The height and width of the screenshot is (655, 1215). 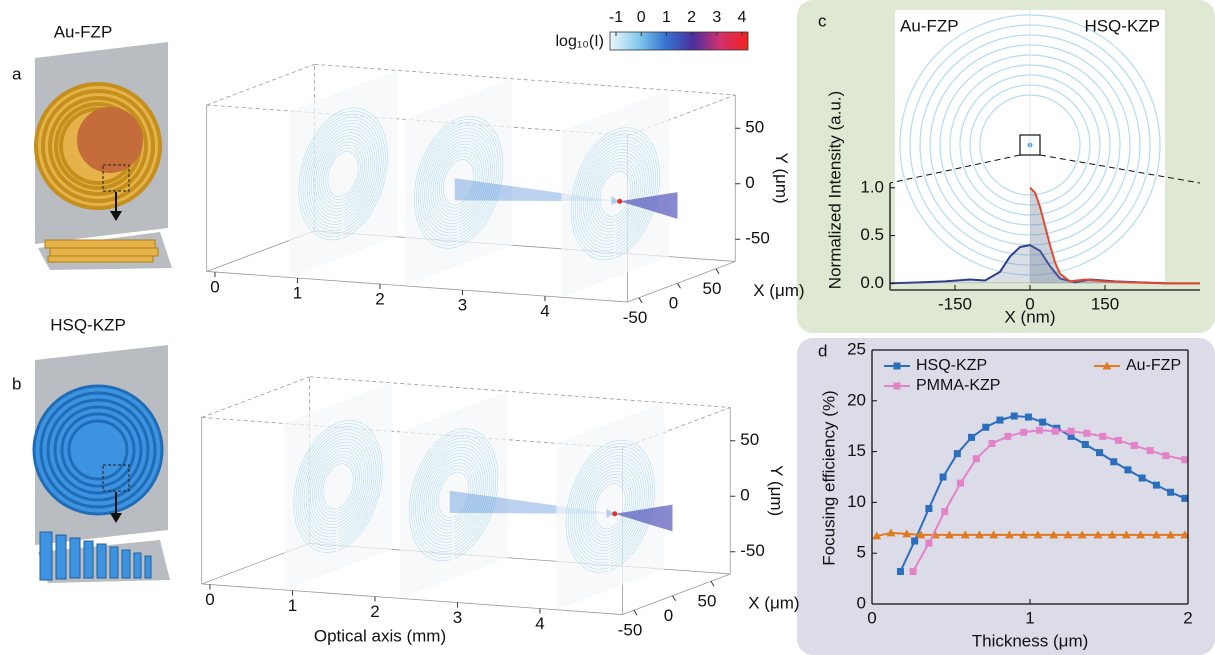 I want to click on z-tick-label: 50, so click(x=707, y=601).